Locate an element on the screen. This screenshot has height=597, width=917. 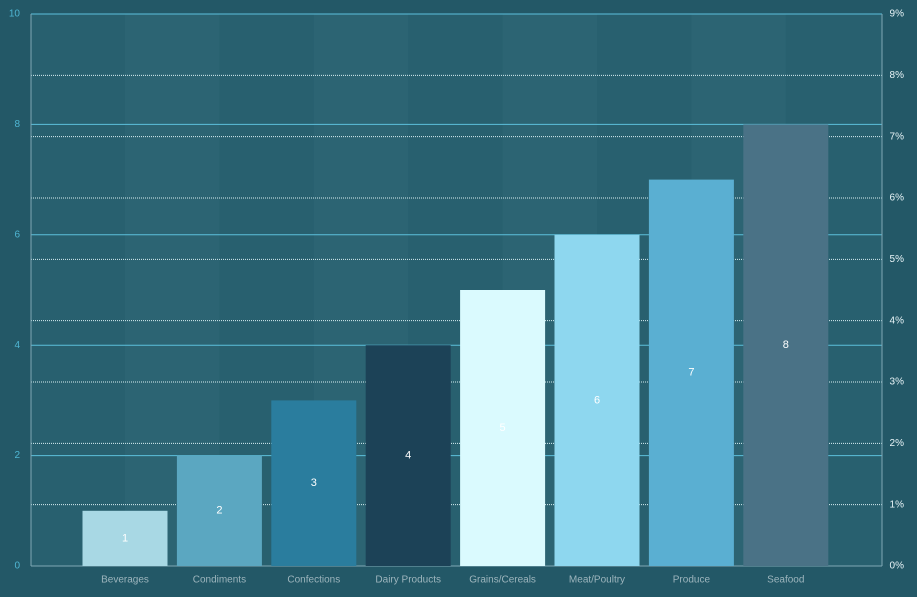
data-label: 2 is located at coordinates (219, 511).